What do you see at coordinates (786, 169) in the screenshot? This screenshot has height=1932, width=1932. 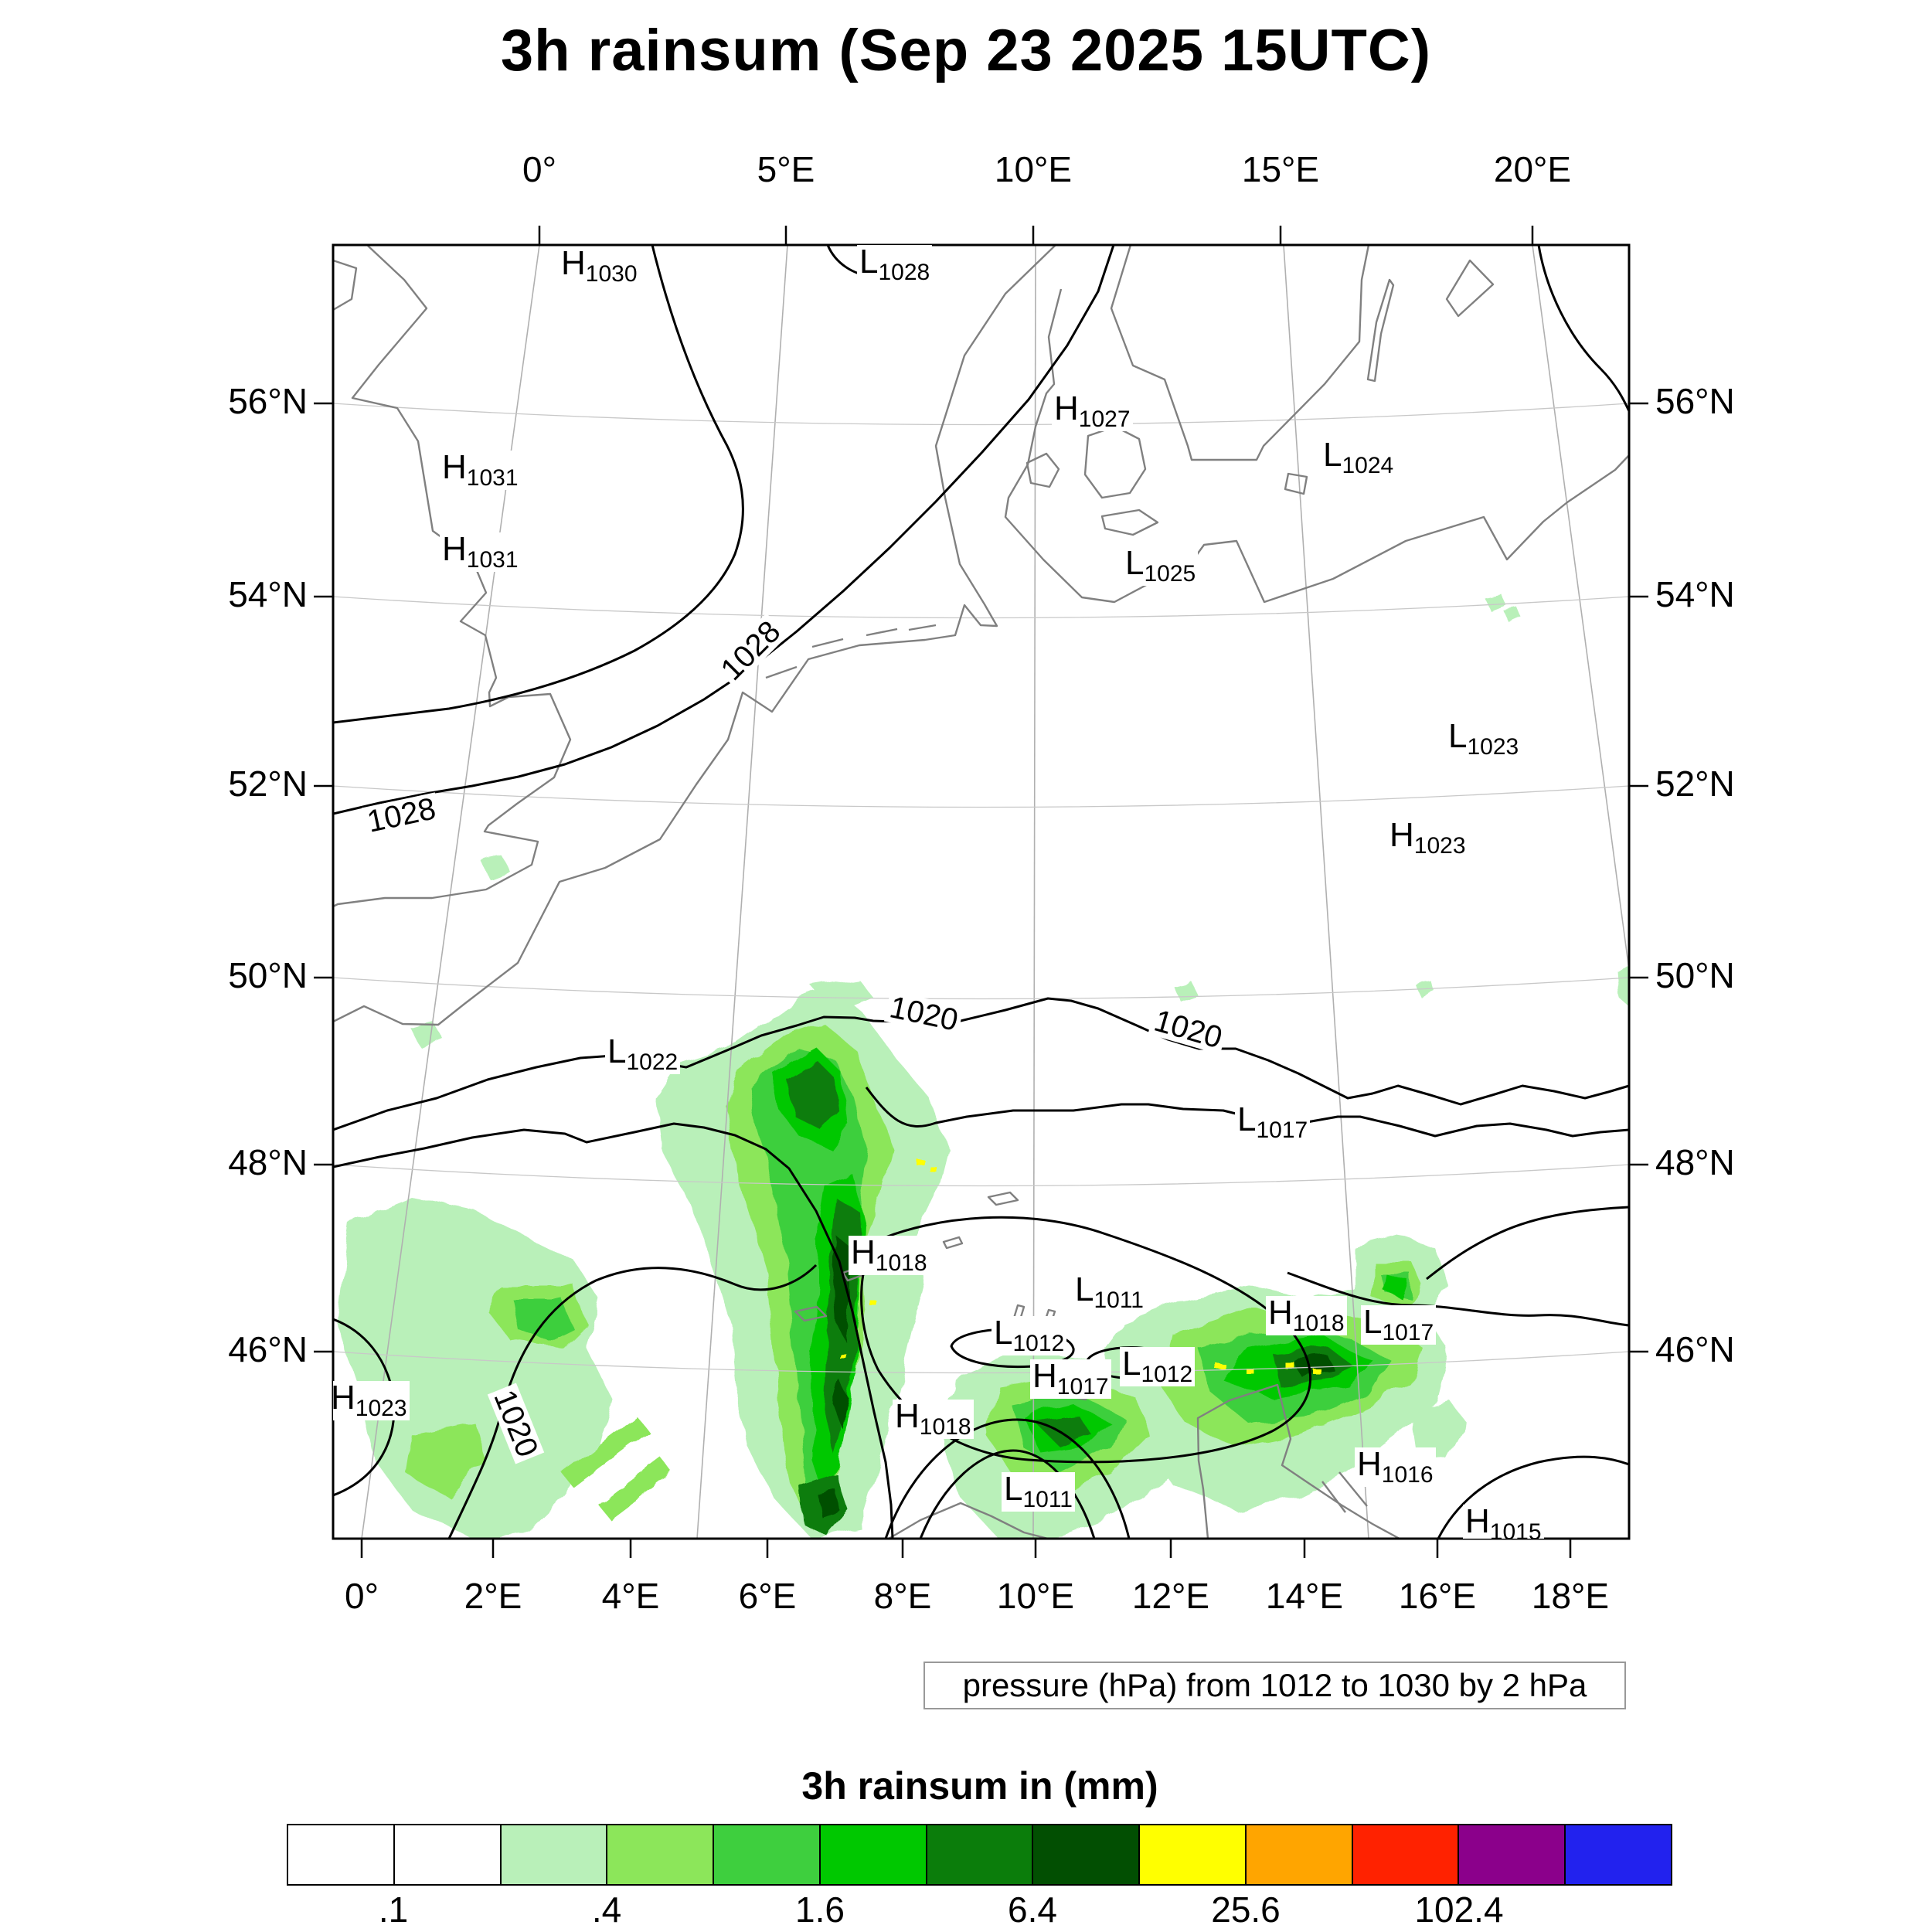 I see `top-axis-label: 5°E` at bounding box center [786, 169].